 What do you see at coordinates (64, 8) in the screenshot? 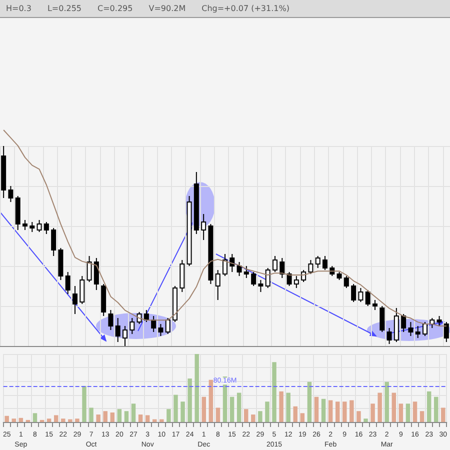
I see `text: L=0.255` at bounding box center [64, 8].